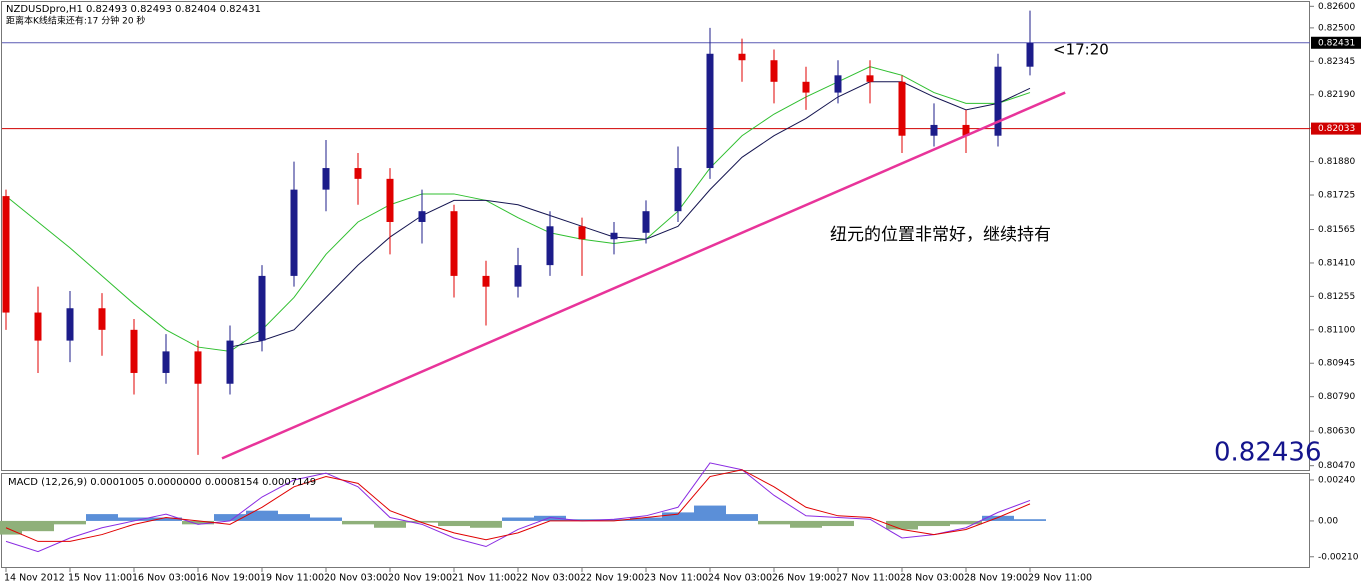  What do you see at coordinates (612, 578) in the screenshot?
I see `x-tick-label: 22 Nov 19:00` at bounding box center [612, 578].